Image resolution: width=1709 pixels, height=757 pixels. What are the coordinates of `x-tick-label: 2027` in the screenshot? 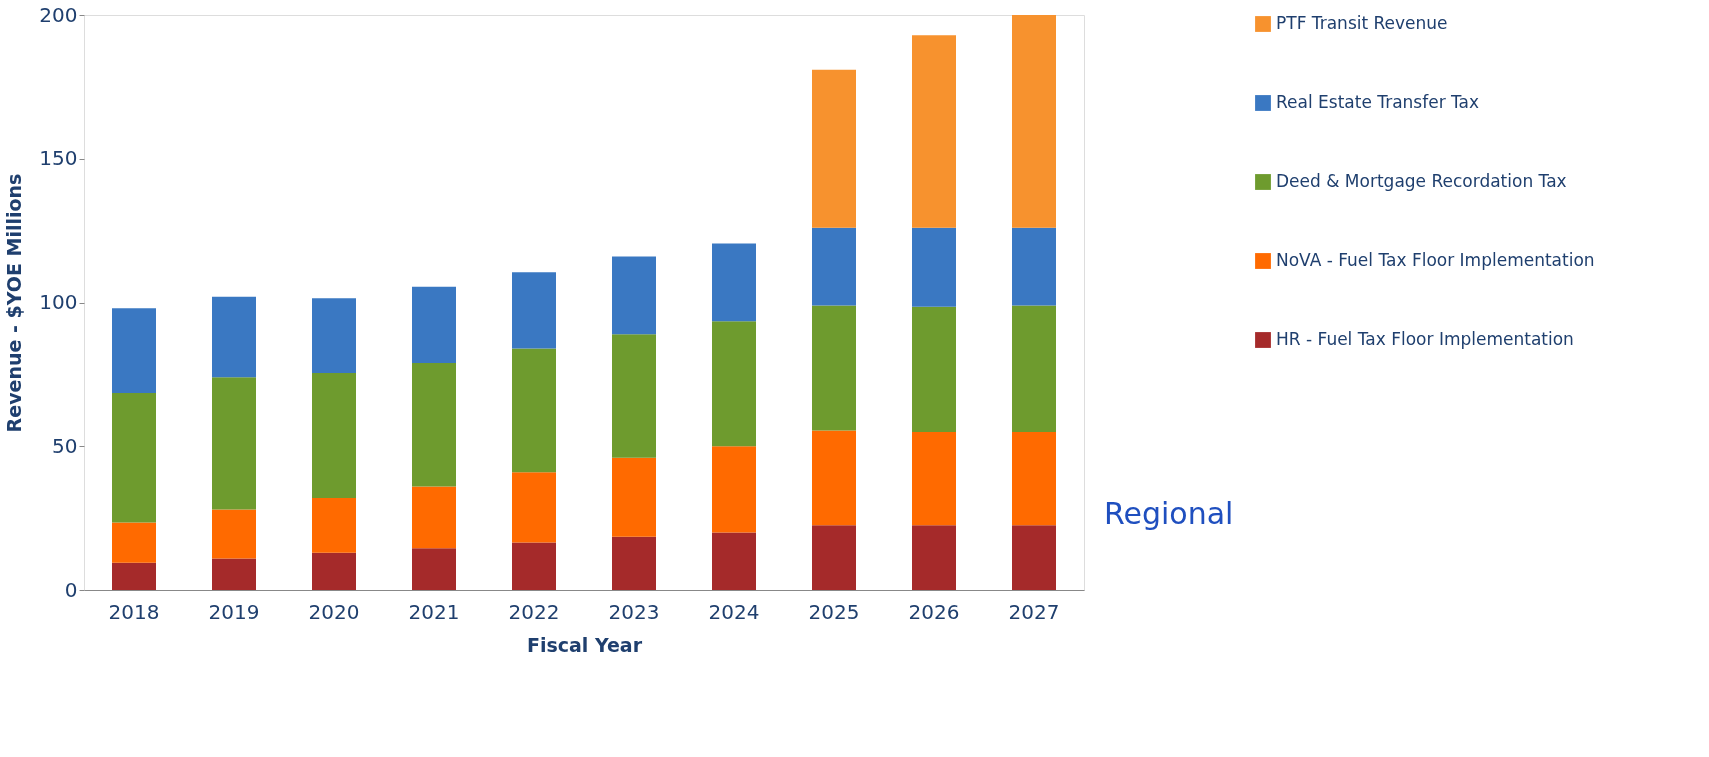 It's located at (1034, 611).